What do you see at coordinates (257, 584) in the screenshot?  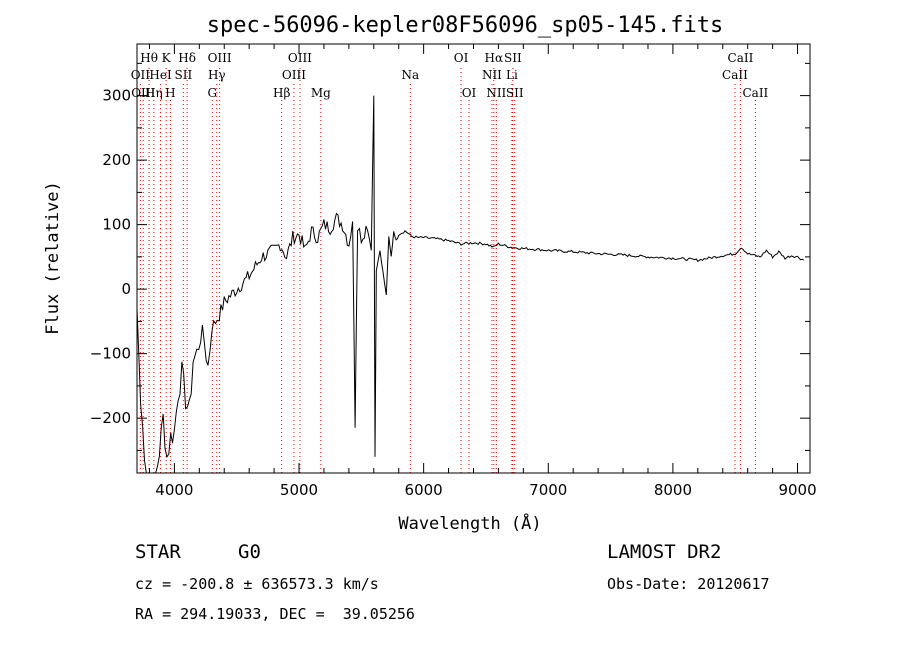 I see `redshift-text: cz = -200.8 ± 636573.3 km/s` at bounding box center [257, 584].